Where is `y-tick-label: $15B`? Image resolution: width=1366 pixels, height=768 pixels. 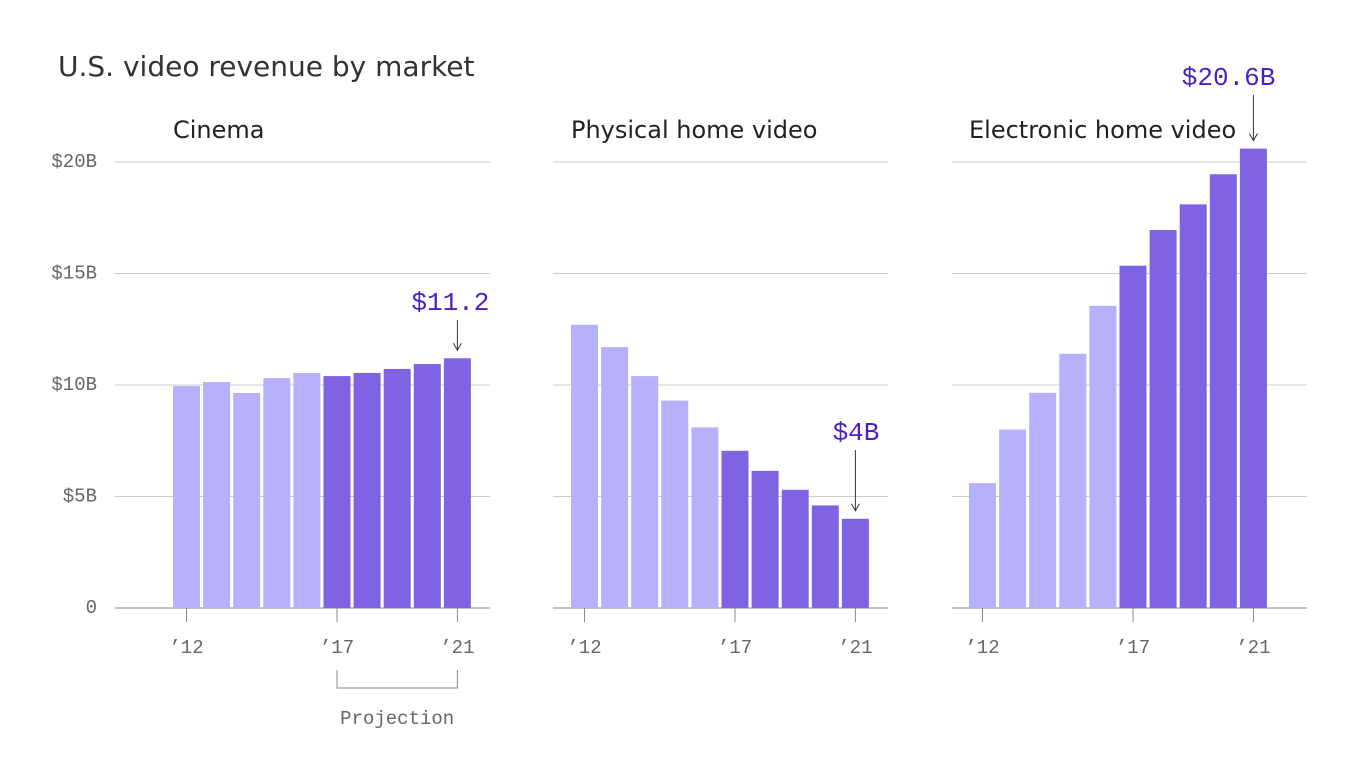
y-tick-label: $15B is located at coordinates (74, 274).